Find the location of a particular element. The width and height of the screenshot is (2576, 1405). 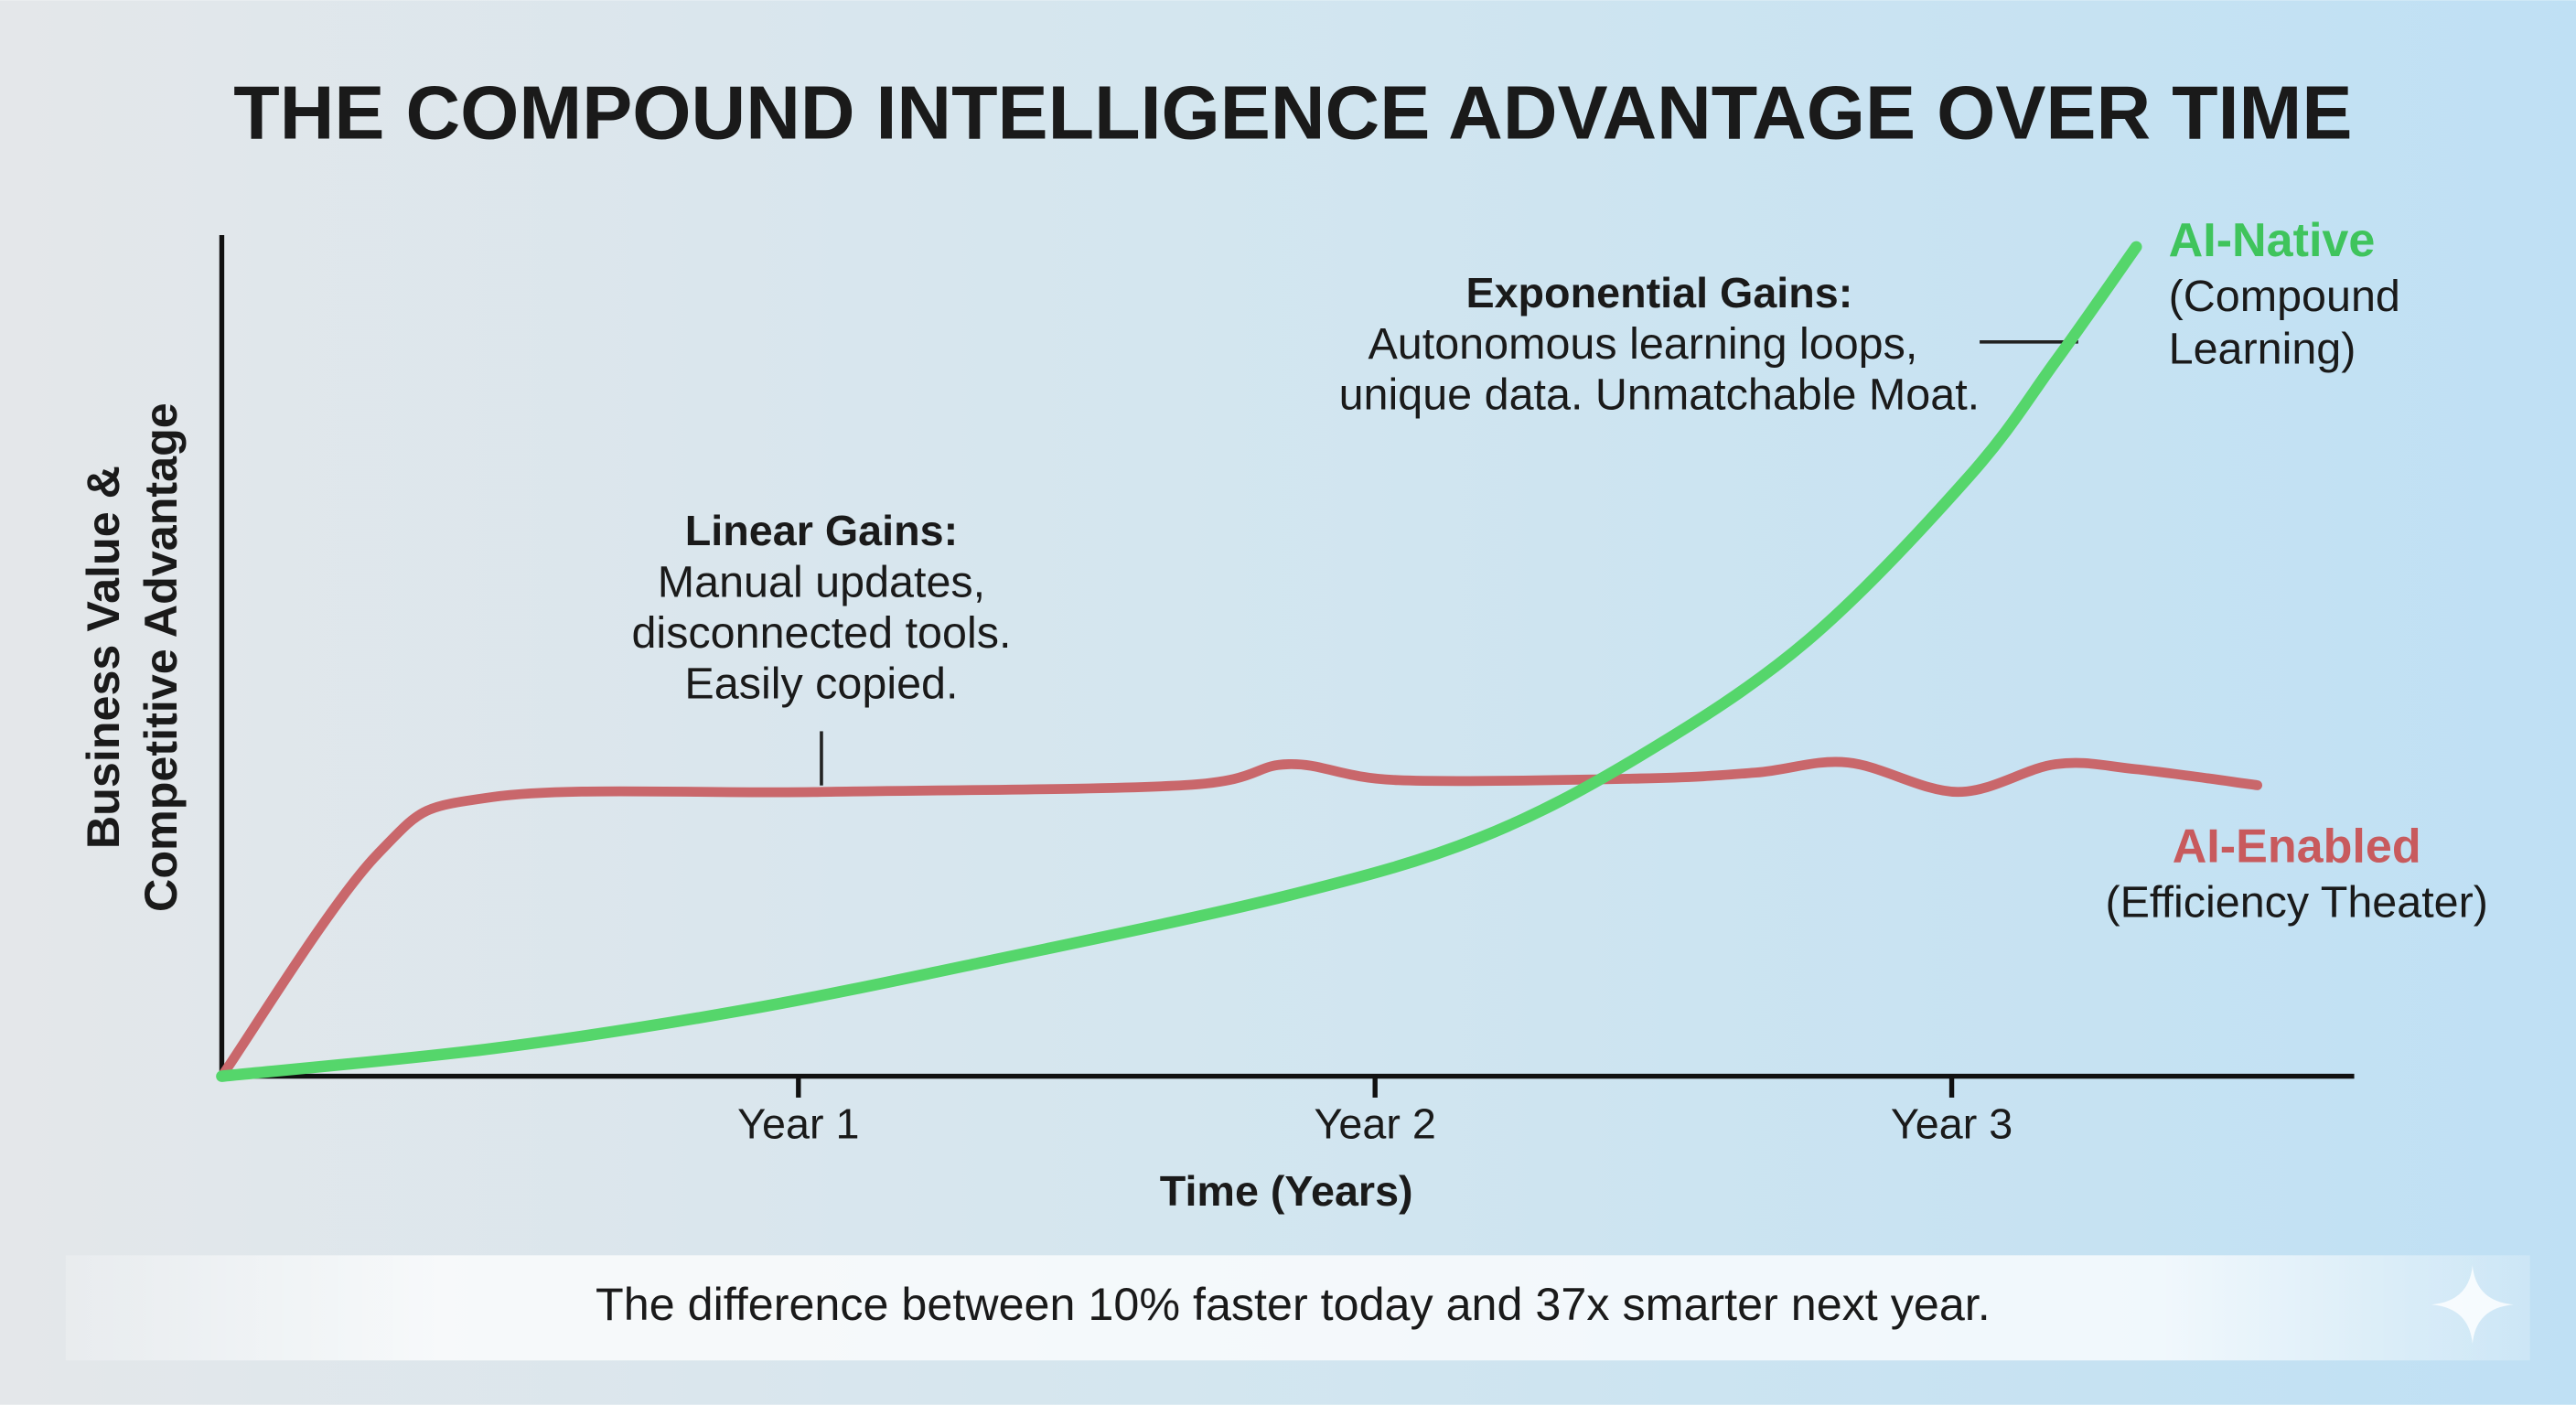

annotation-text: Easily copied. is located at coordinates (821, 684).